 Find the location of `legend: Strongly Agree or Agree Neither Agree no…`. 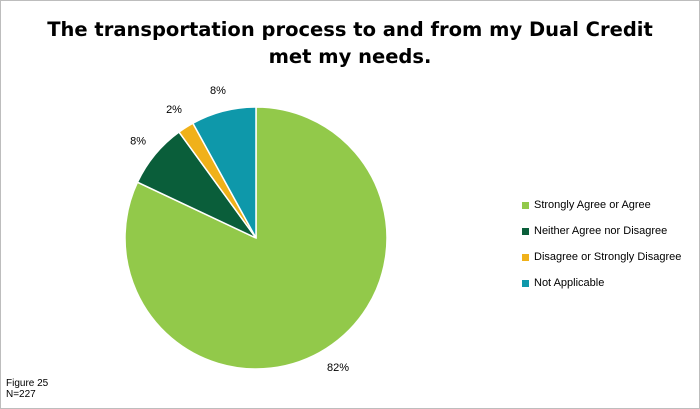

legend: Strongly Agree or Agree Neither Agree no… is located at coordinates (601, 244).